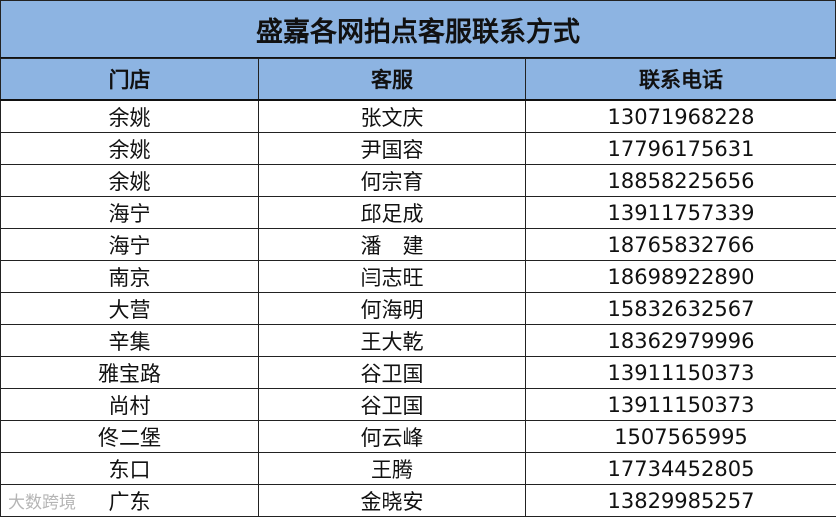 This screenshot has width=836, height=518. I want to click on phone-cell: 17796175631, so click(680, 148).